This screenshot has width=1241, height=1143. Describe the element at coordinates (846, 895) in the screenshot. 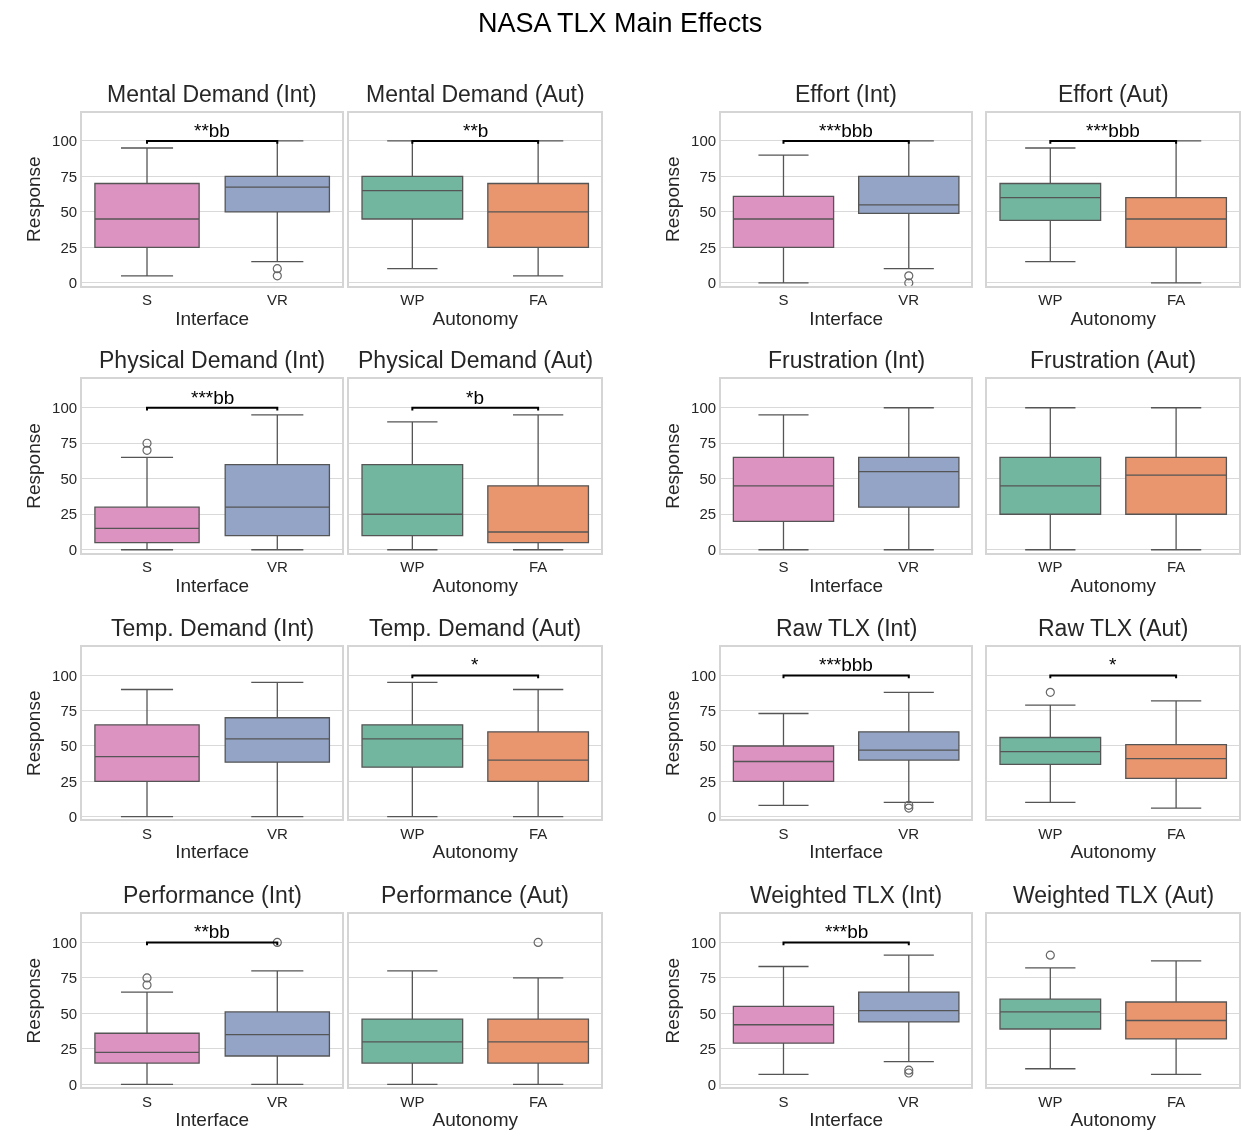

I see `chart-title: Weighted TLX (Int)` at that location.